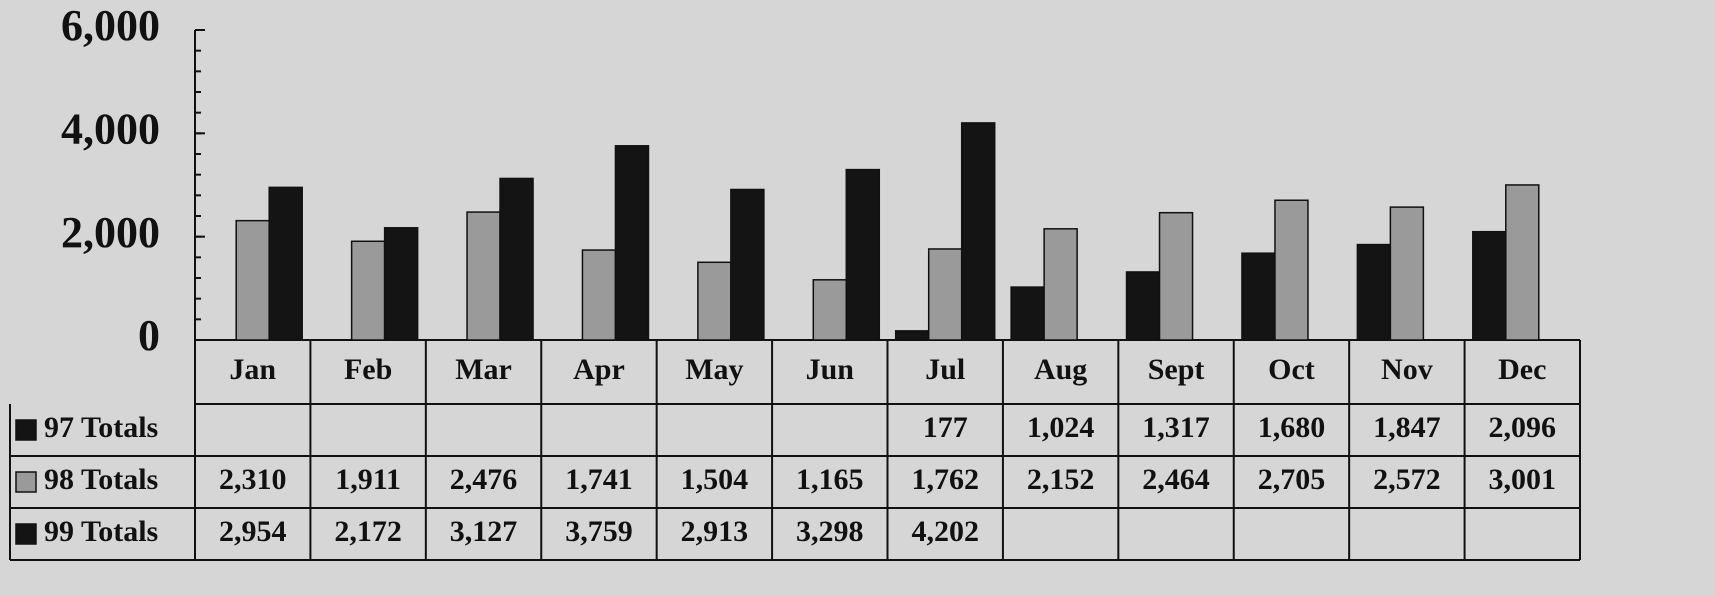 This screenshot has width=1715, height=596. Describe the element at coordinates (1060, 369) in the screenshot. I see `x-tick-label: Aug` at that location.